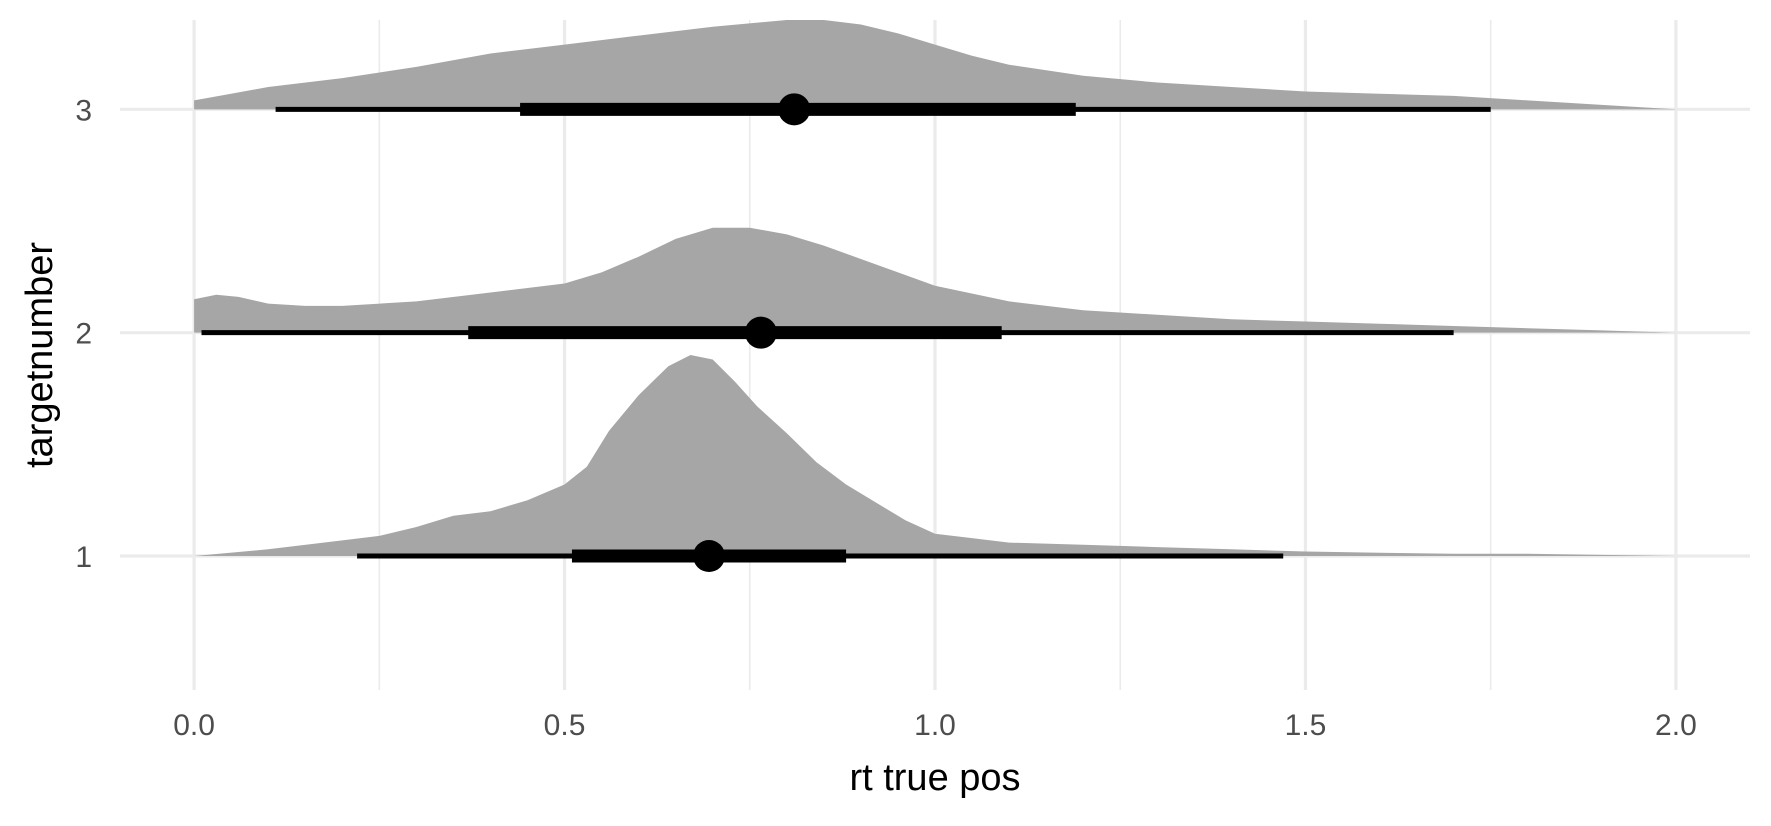 Image resolution: width=1771 pixels, height=826 pixels. What do you see at coordinates (934, 778) in the screenshot?
I see `x-axis-title: rt true pos` at bounding box center [934, 778].